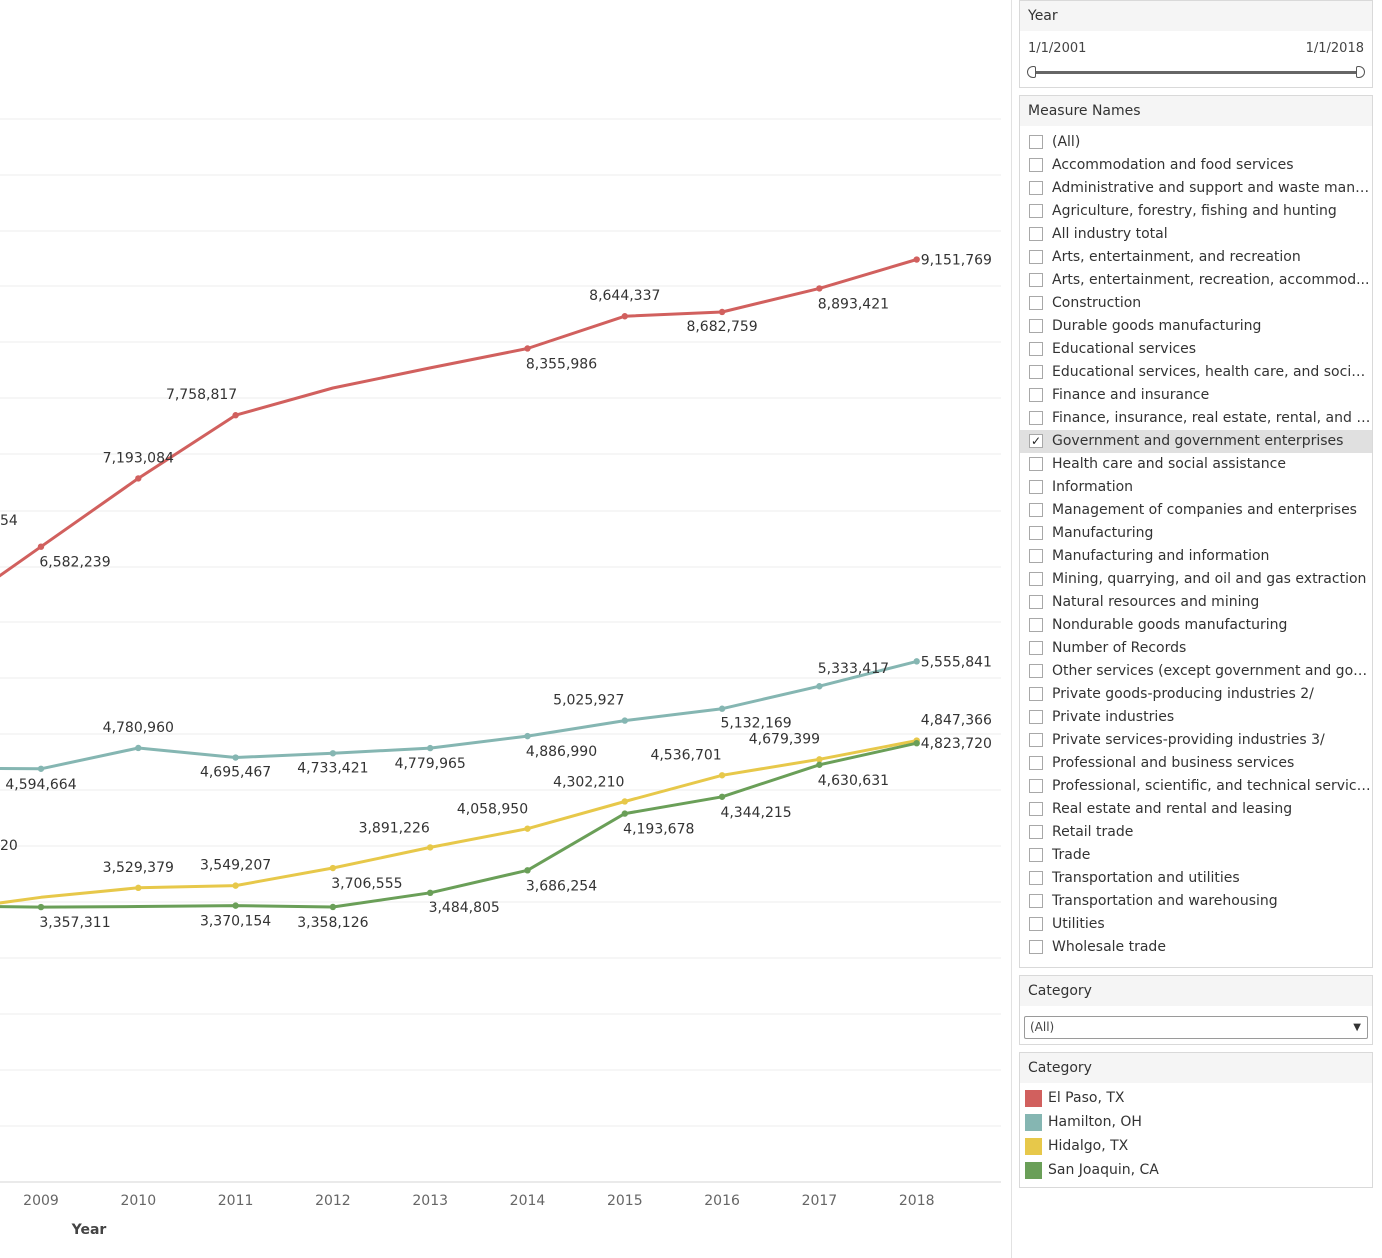 This screenshot has height=1258, width=1382. What do you see at coordinates (1165, 901) in the screenshot?
I see `measure-item-label: Transportation and warehousing` at bounding box center [1165, 901].